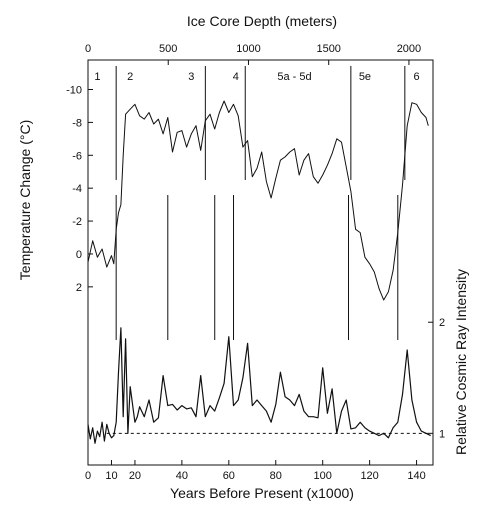 The width and height of the screenshot is (504, 527). I want to click on x-tick-label: 10, so click(111, 476).